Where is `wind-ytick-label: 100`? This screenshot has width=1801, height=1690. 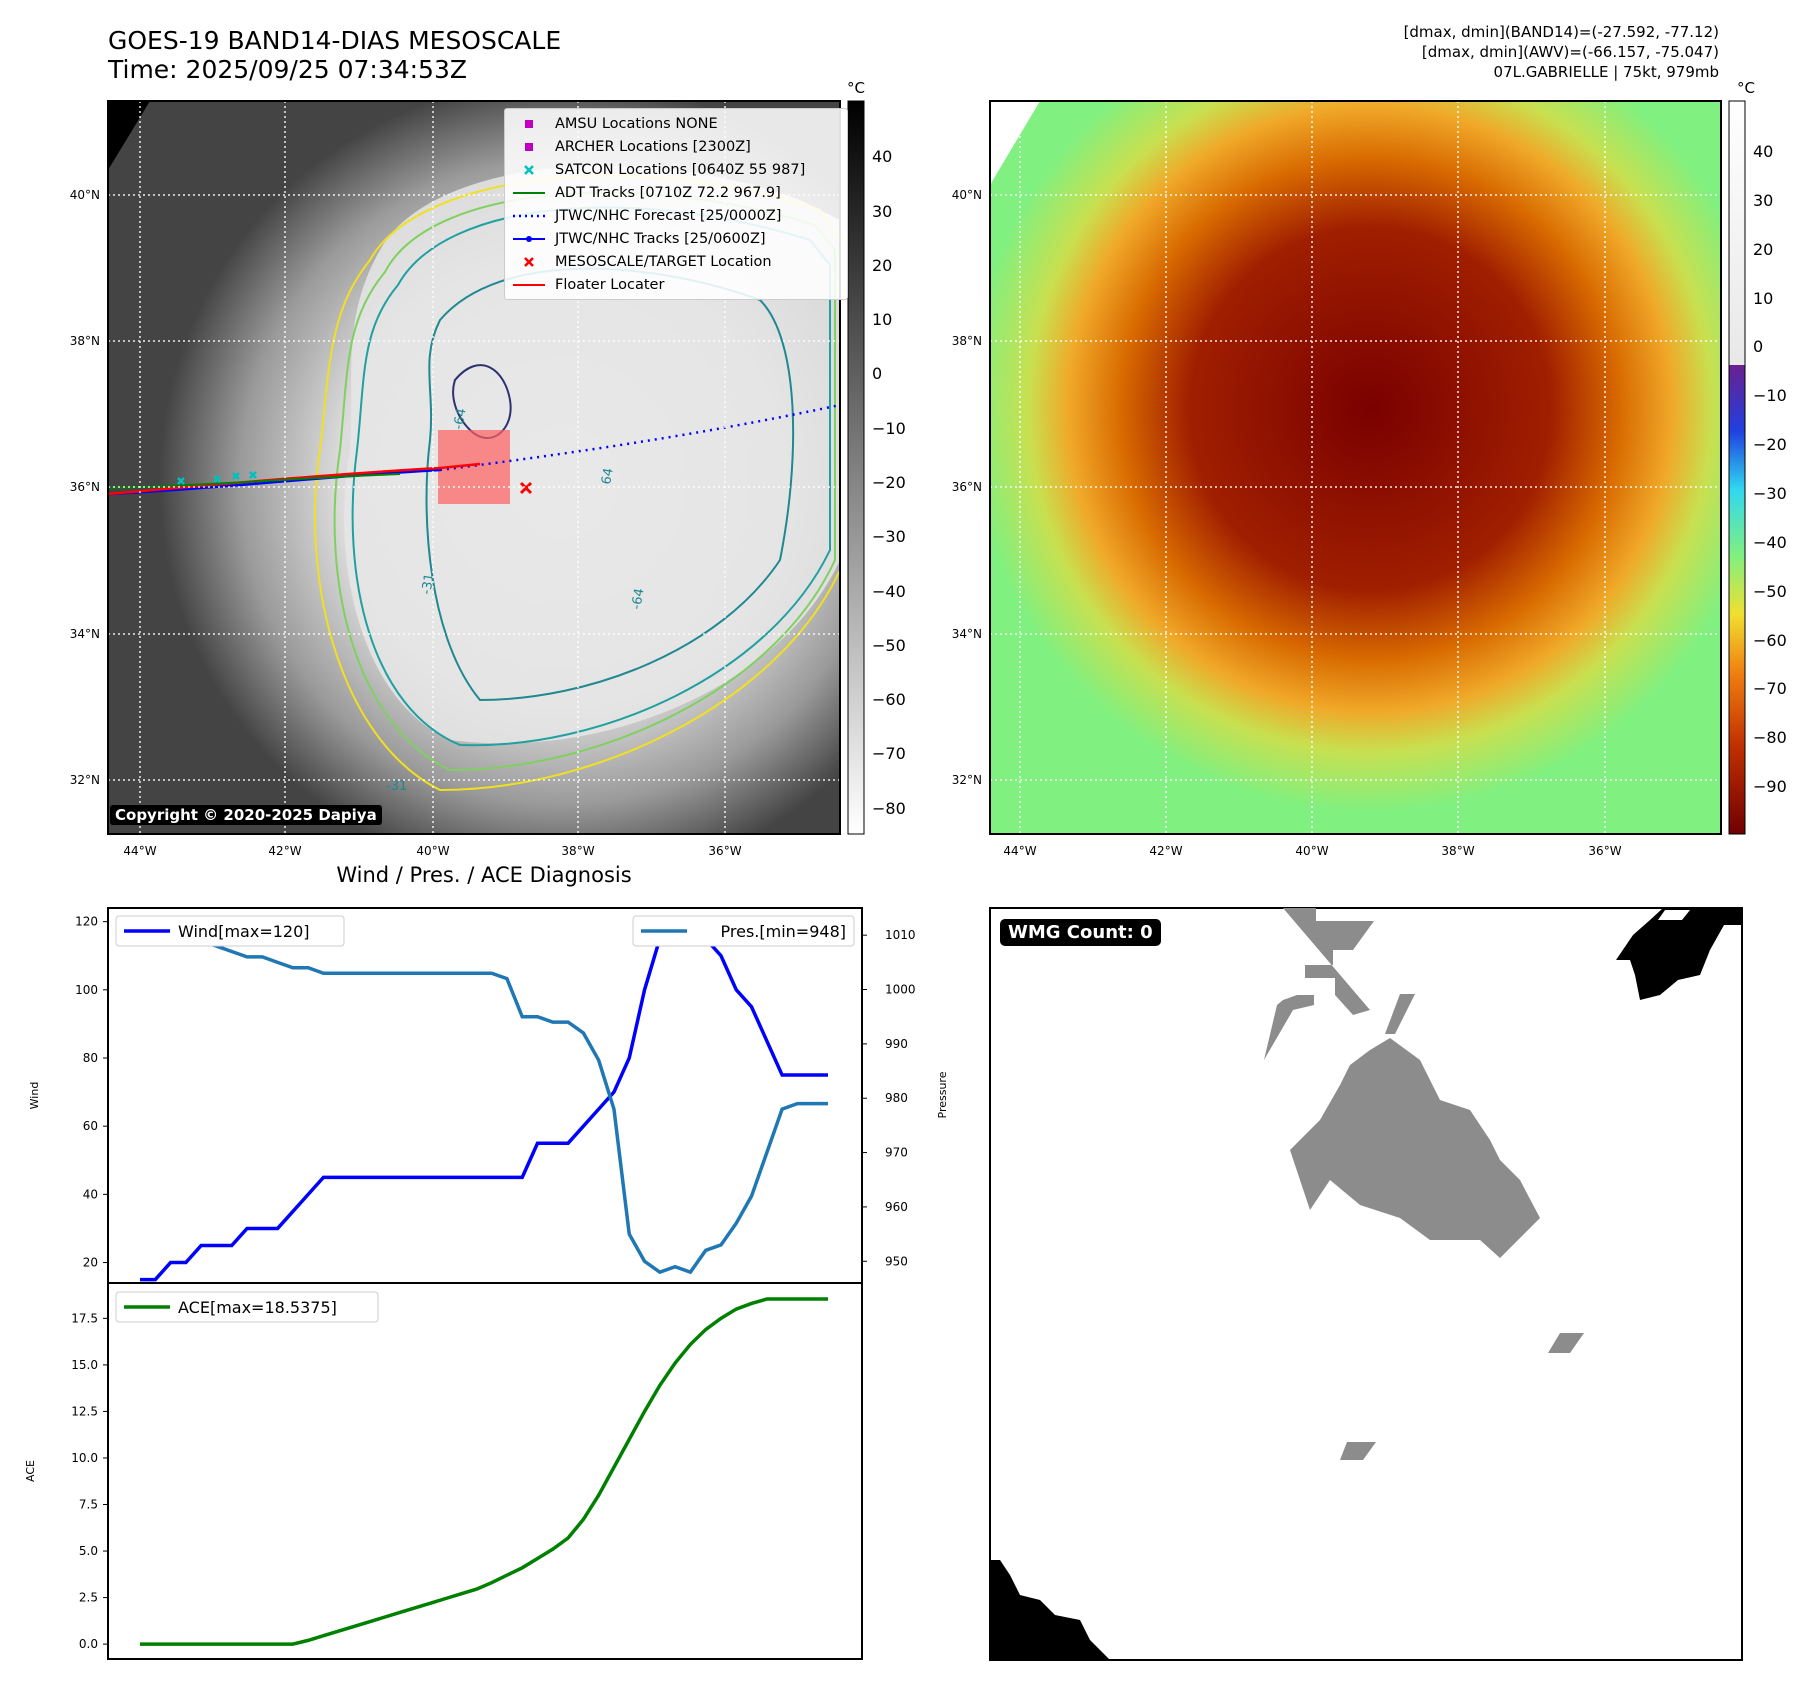 wind-ytick-label: 100 is located at coordinates (86, 990).